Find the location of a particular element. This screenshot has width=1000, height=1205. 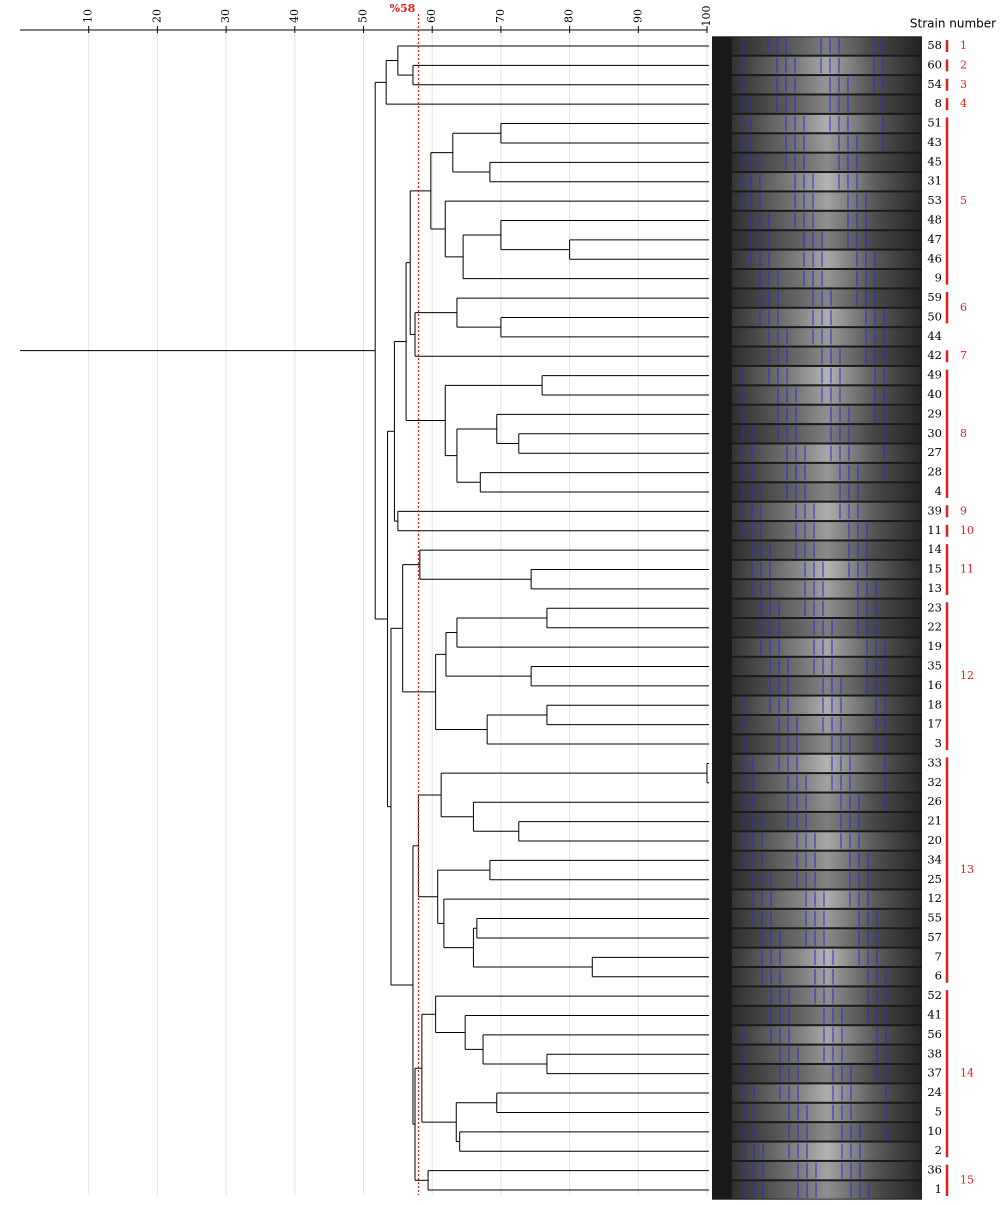

strain-label: 13 is located at coordinates (934, 588).